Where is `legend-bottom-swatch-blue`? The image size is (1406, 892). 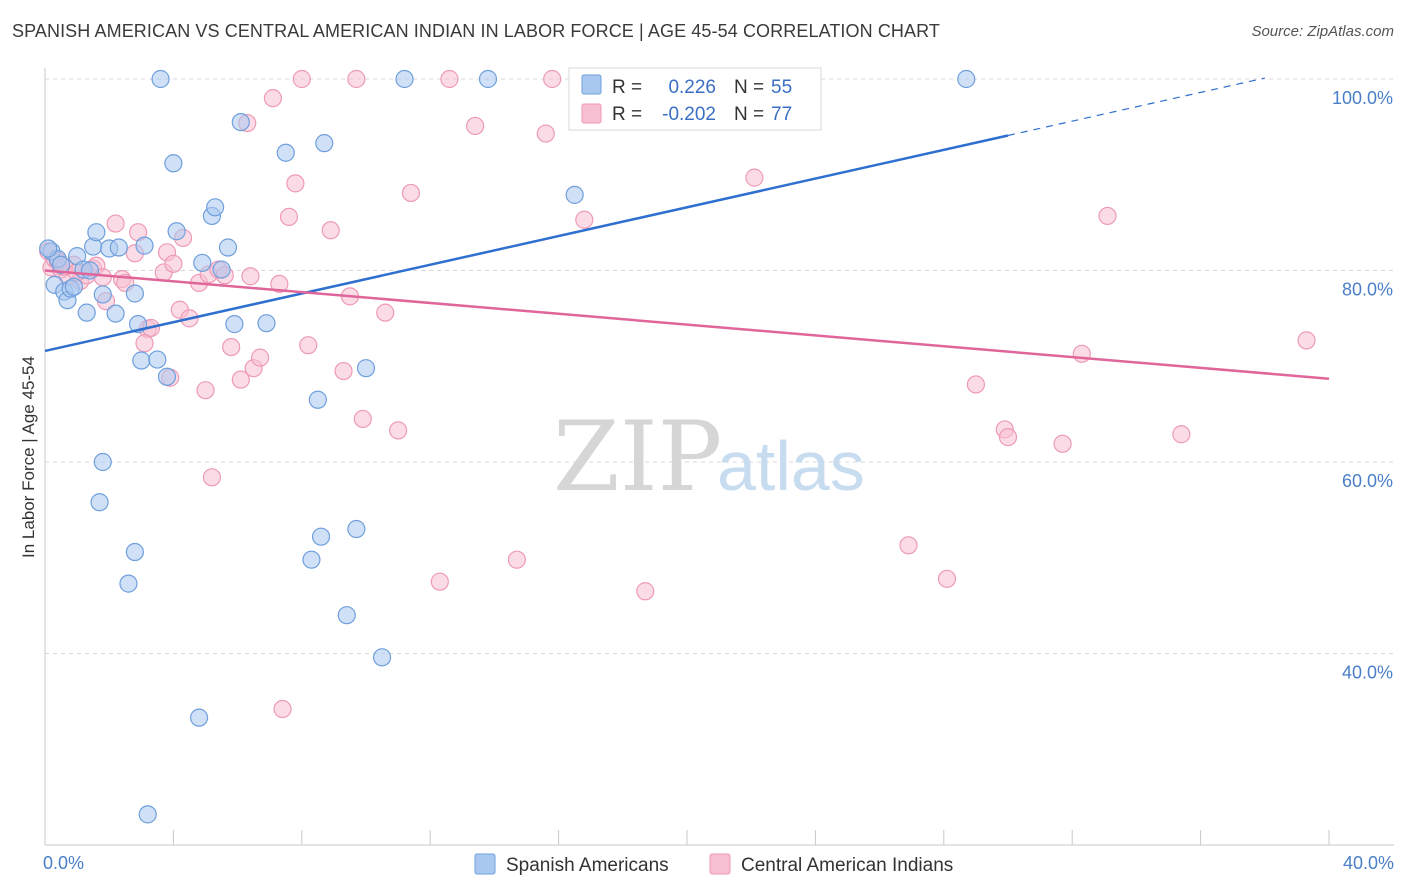
legend-bottom-swatch-blue is located at coordinates (485, 864).